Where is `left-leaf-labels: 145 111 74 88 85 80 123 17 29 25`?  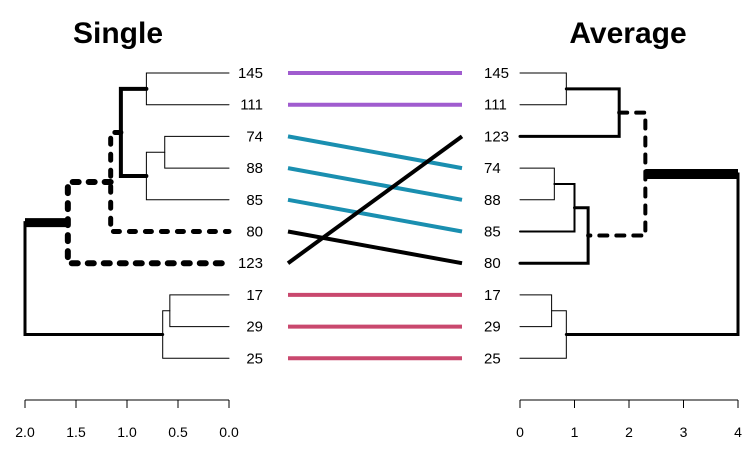
left-leaf-labels: 145 111 74 88 85 80 123 17 29 25 is located at coordinates (250, 216).